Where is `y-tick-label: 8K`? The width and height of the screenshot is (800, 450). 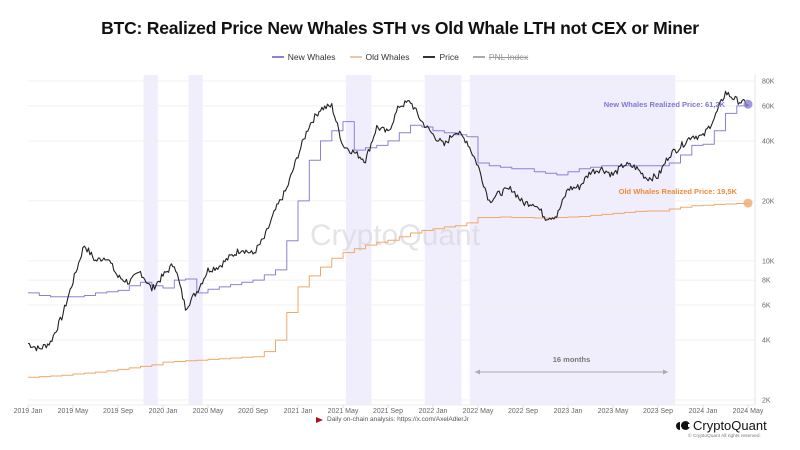
y-tick-label: 8K is located at coordinates (766, 281).